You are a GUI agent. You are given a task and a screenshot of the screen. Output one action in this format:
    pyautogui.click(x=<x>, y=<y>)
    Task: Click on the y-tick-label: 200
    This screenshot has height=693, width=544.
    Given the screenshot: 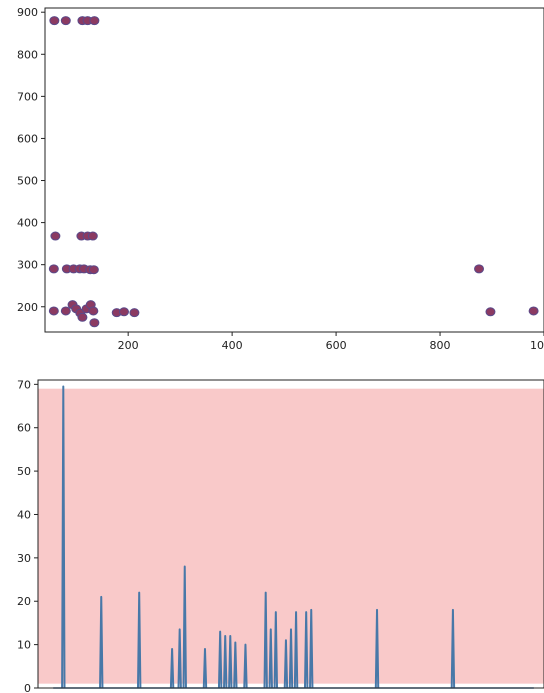 What is the action you would take?
    pyautogui.click(x=27, y=307)
    